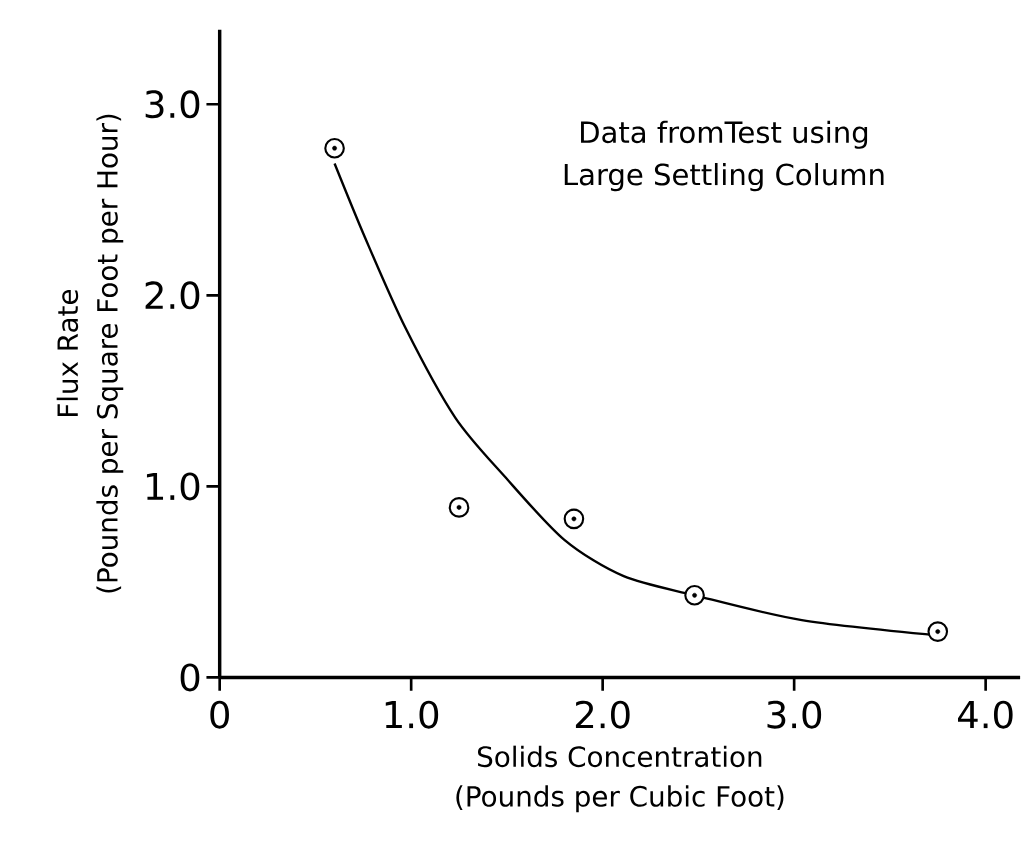 The image size is (1031, 862). Describe the element at coordinates (412, 714) in the screenshot. I see `x-tick-label: 1.0` at that location.